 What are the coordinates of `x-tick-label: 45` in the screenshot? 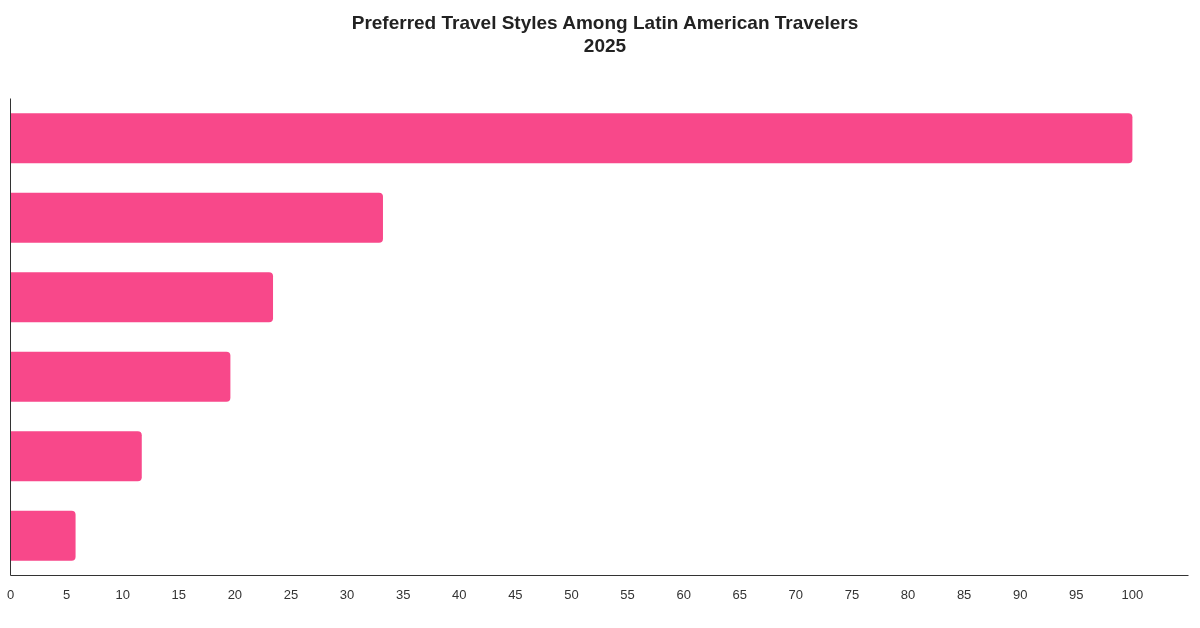 It's located at (515, 594).